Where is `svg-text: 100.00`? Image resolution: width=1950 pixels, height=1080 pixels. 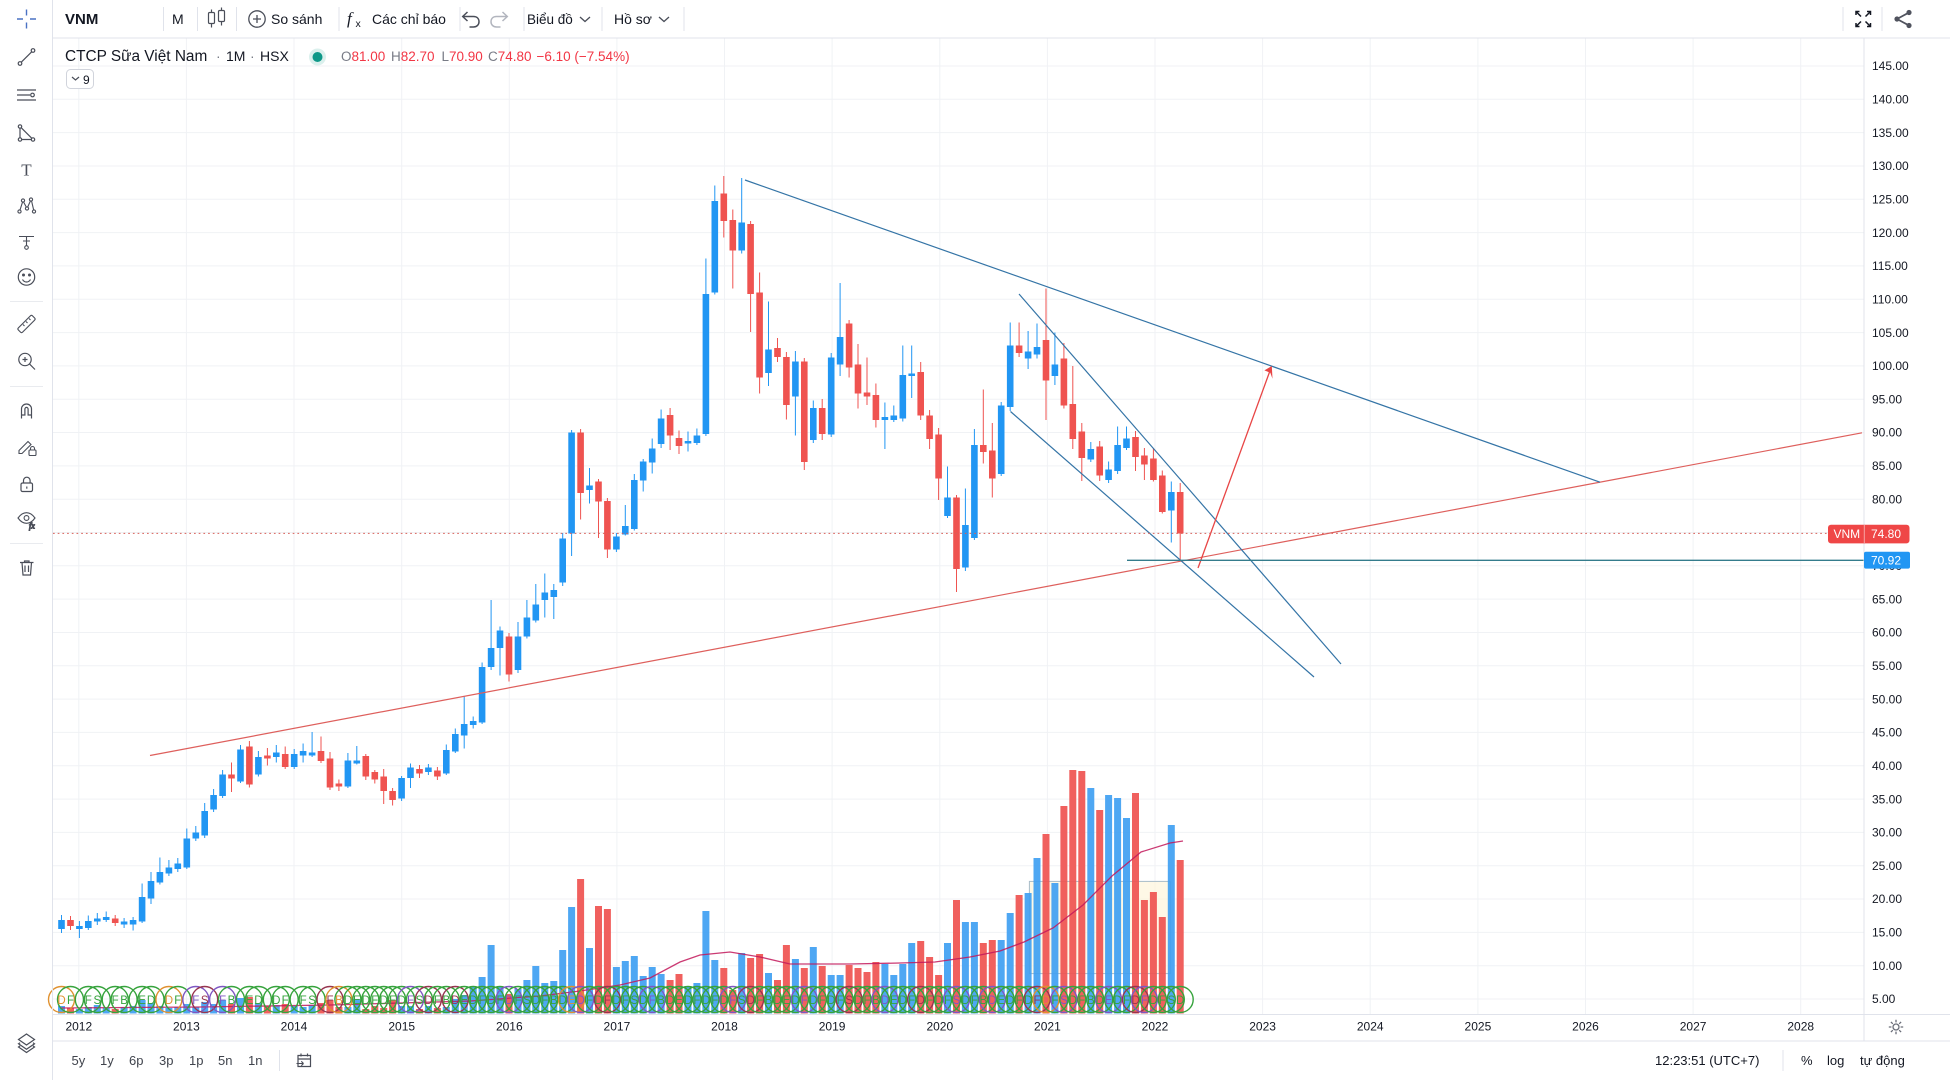
svg-text: 100.00 is located at coordinates (1890, 366).